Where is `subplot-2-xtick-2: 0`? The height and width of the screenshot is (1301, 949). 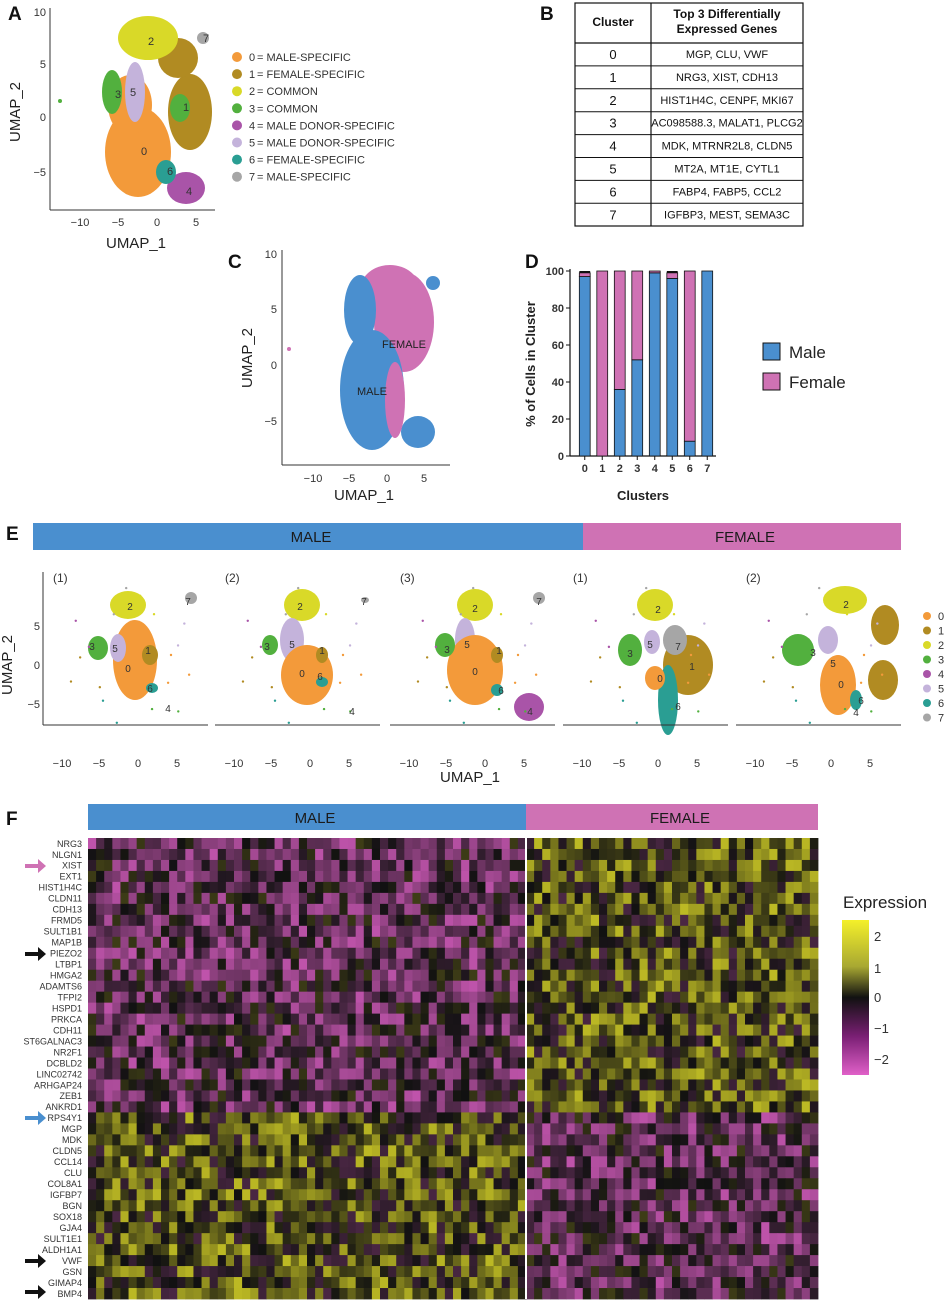
subplot-2-xtick-2: 0 is located at coordinates (485, 764).